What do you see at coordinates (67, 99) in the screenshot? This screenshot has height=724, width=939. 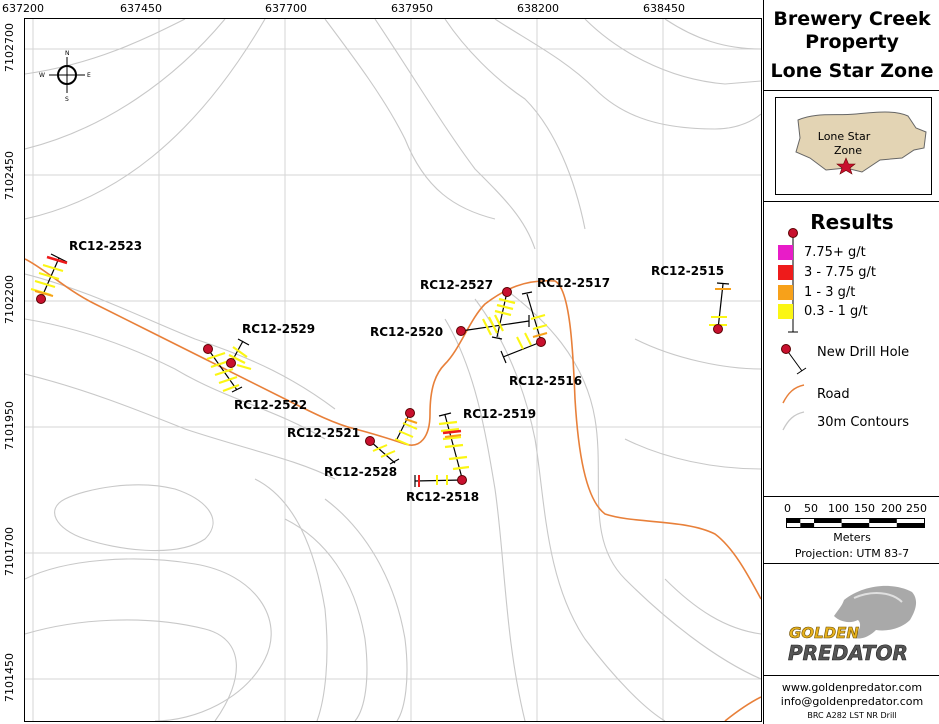 I see `compass-s: S` at bounding box center [67, 99].